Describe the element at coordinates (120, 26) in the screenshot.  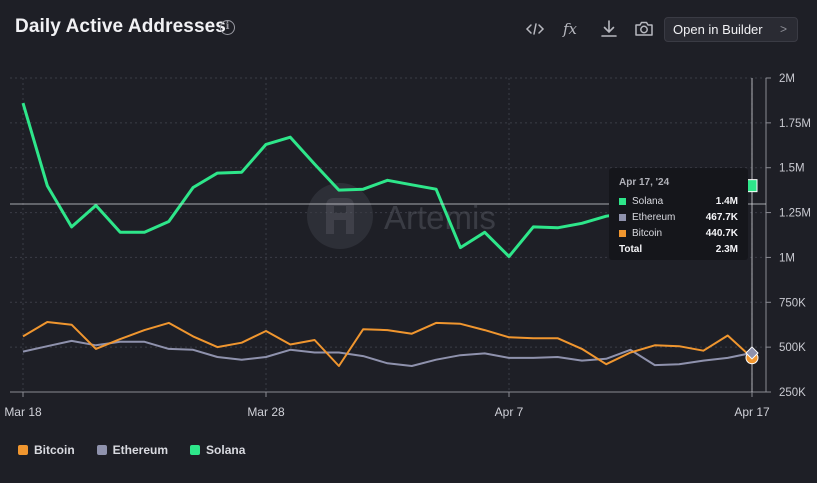
I see `chart-title: Daily Active Addresses` at that location.